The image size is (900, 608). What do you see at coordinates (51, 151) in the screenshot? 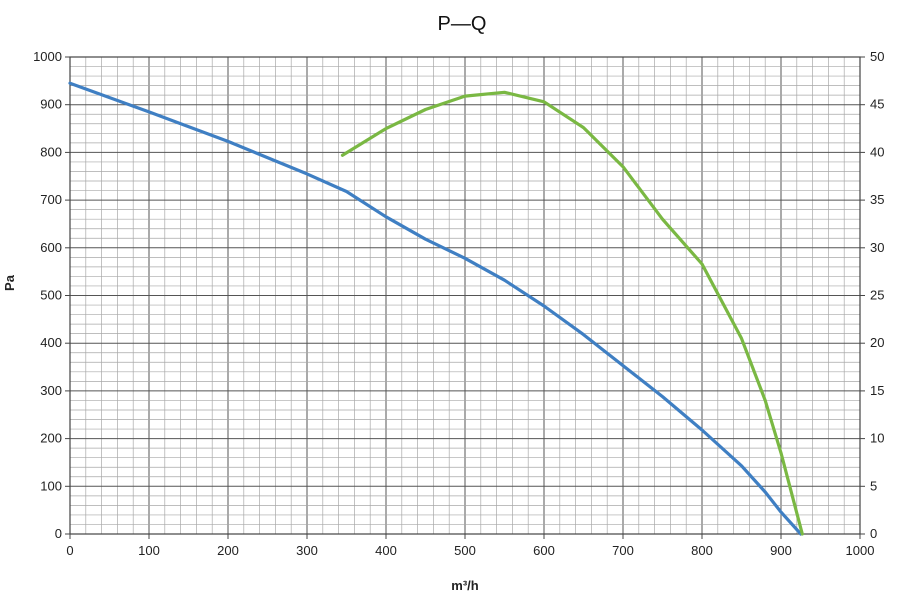
I see `y-tick-label: 800` at bounding box center [51, 151].